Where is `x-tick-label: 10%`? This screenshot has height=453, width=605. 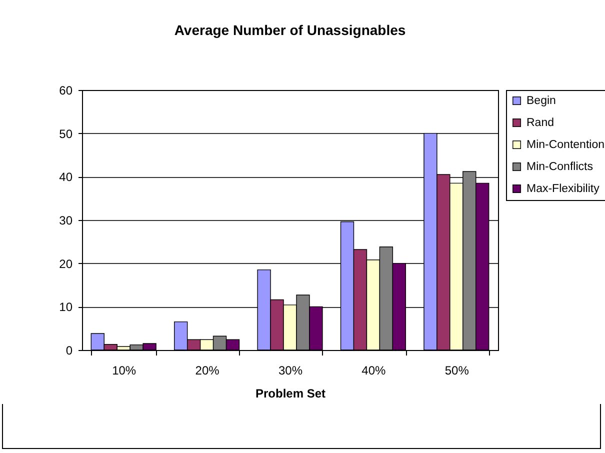
x-tick-label: 10% is located at coordinates (124, 371).